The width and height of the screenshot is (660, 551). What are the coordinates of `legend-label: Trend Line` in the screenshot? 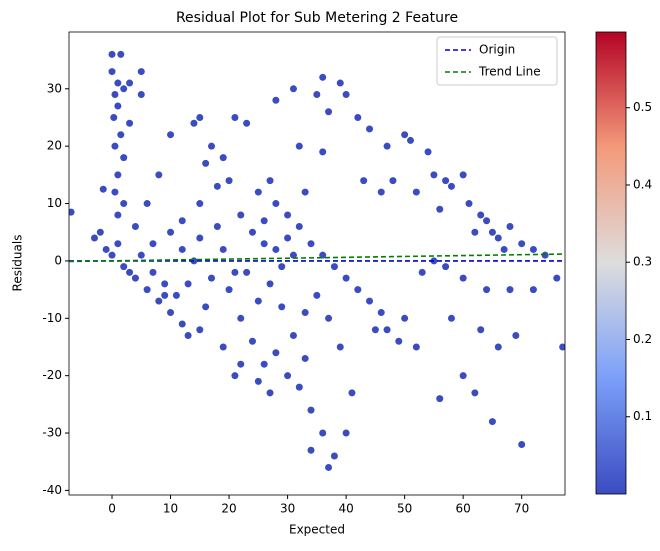 It's located at (509, 72).